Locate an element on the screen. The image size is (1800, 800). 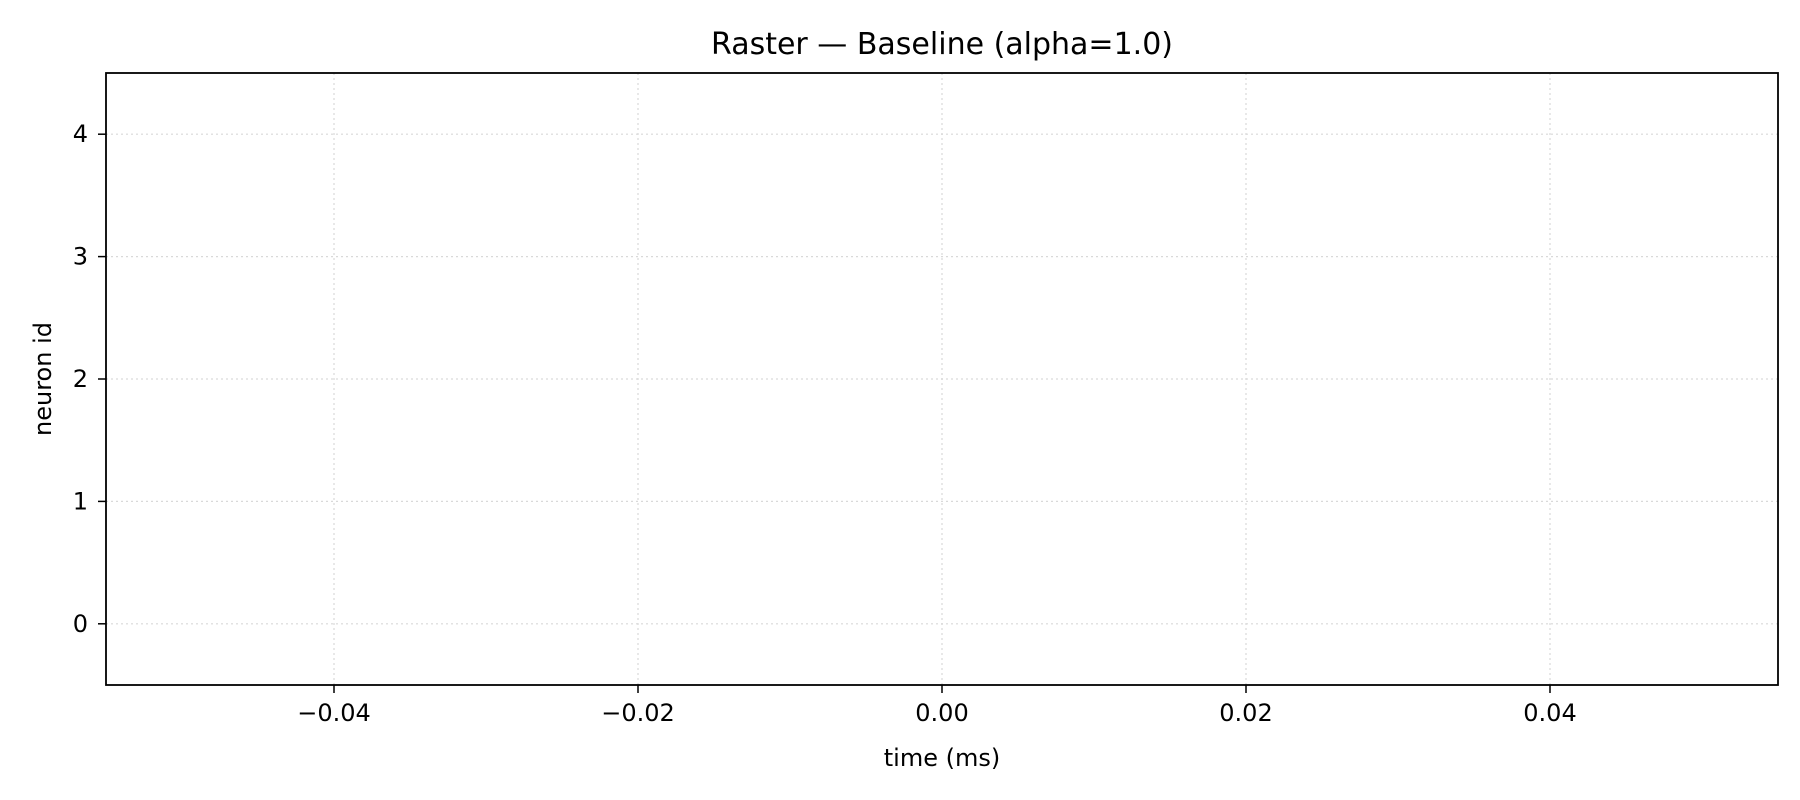
x-tick-label: 0.00 is located at coordinates (941, 713).